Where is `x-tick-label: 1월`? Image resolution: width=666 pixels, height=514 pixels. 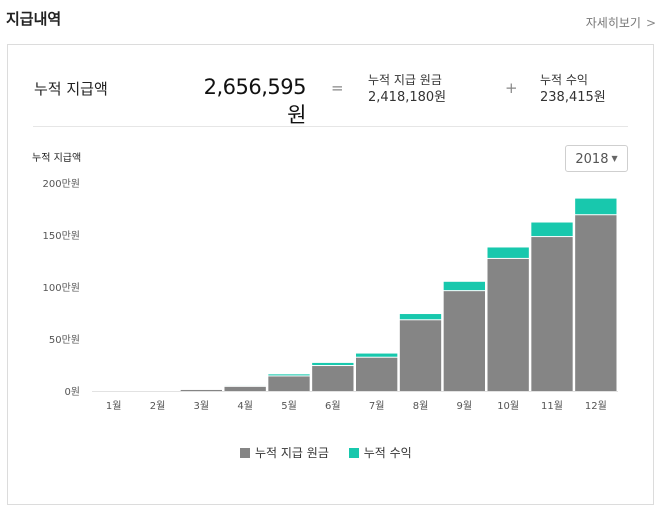 x-tick-label: 1월 is located at coordinates (114, 406).